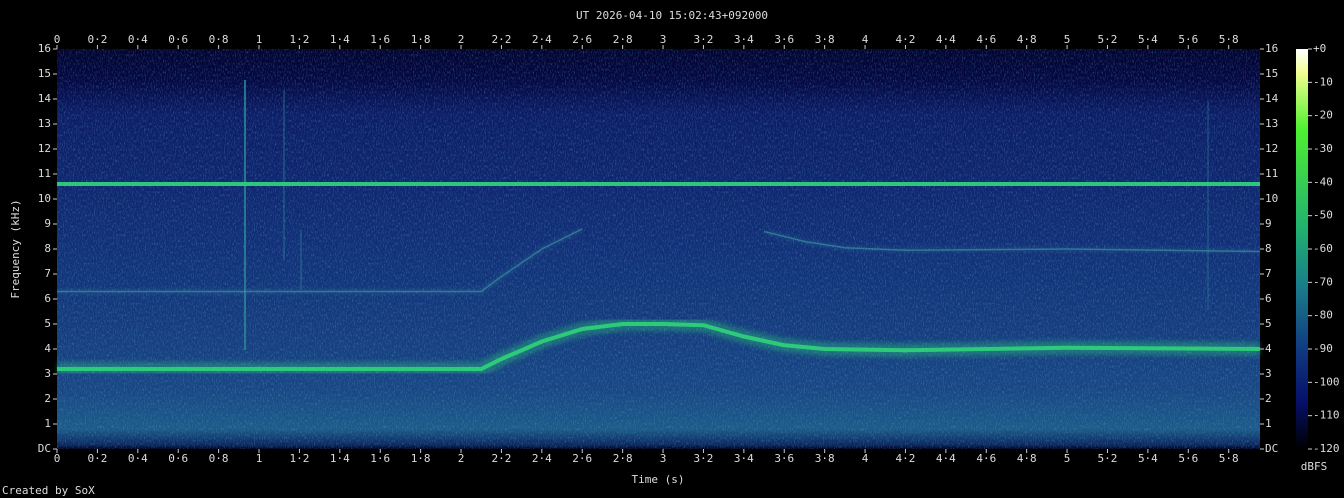 The width and height of the screenshot is (1344, 498). I want to click on x-axis-label: Time (s), so click(658, 479).